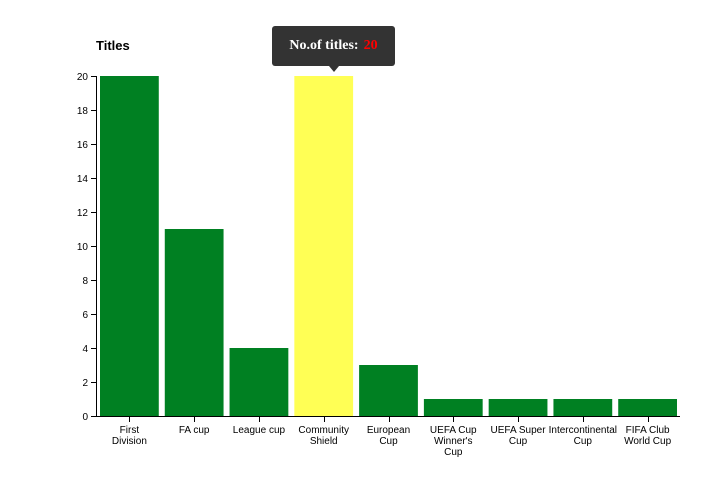 The width and height of the screenshot is (713, 494). Describe the element at coordinates (324, 45) in the screenshot. I see `tooltip-label: No.of titles:` at that location.